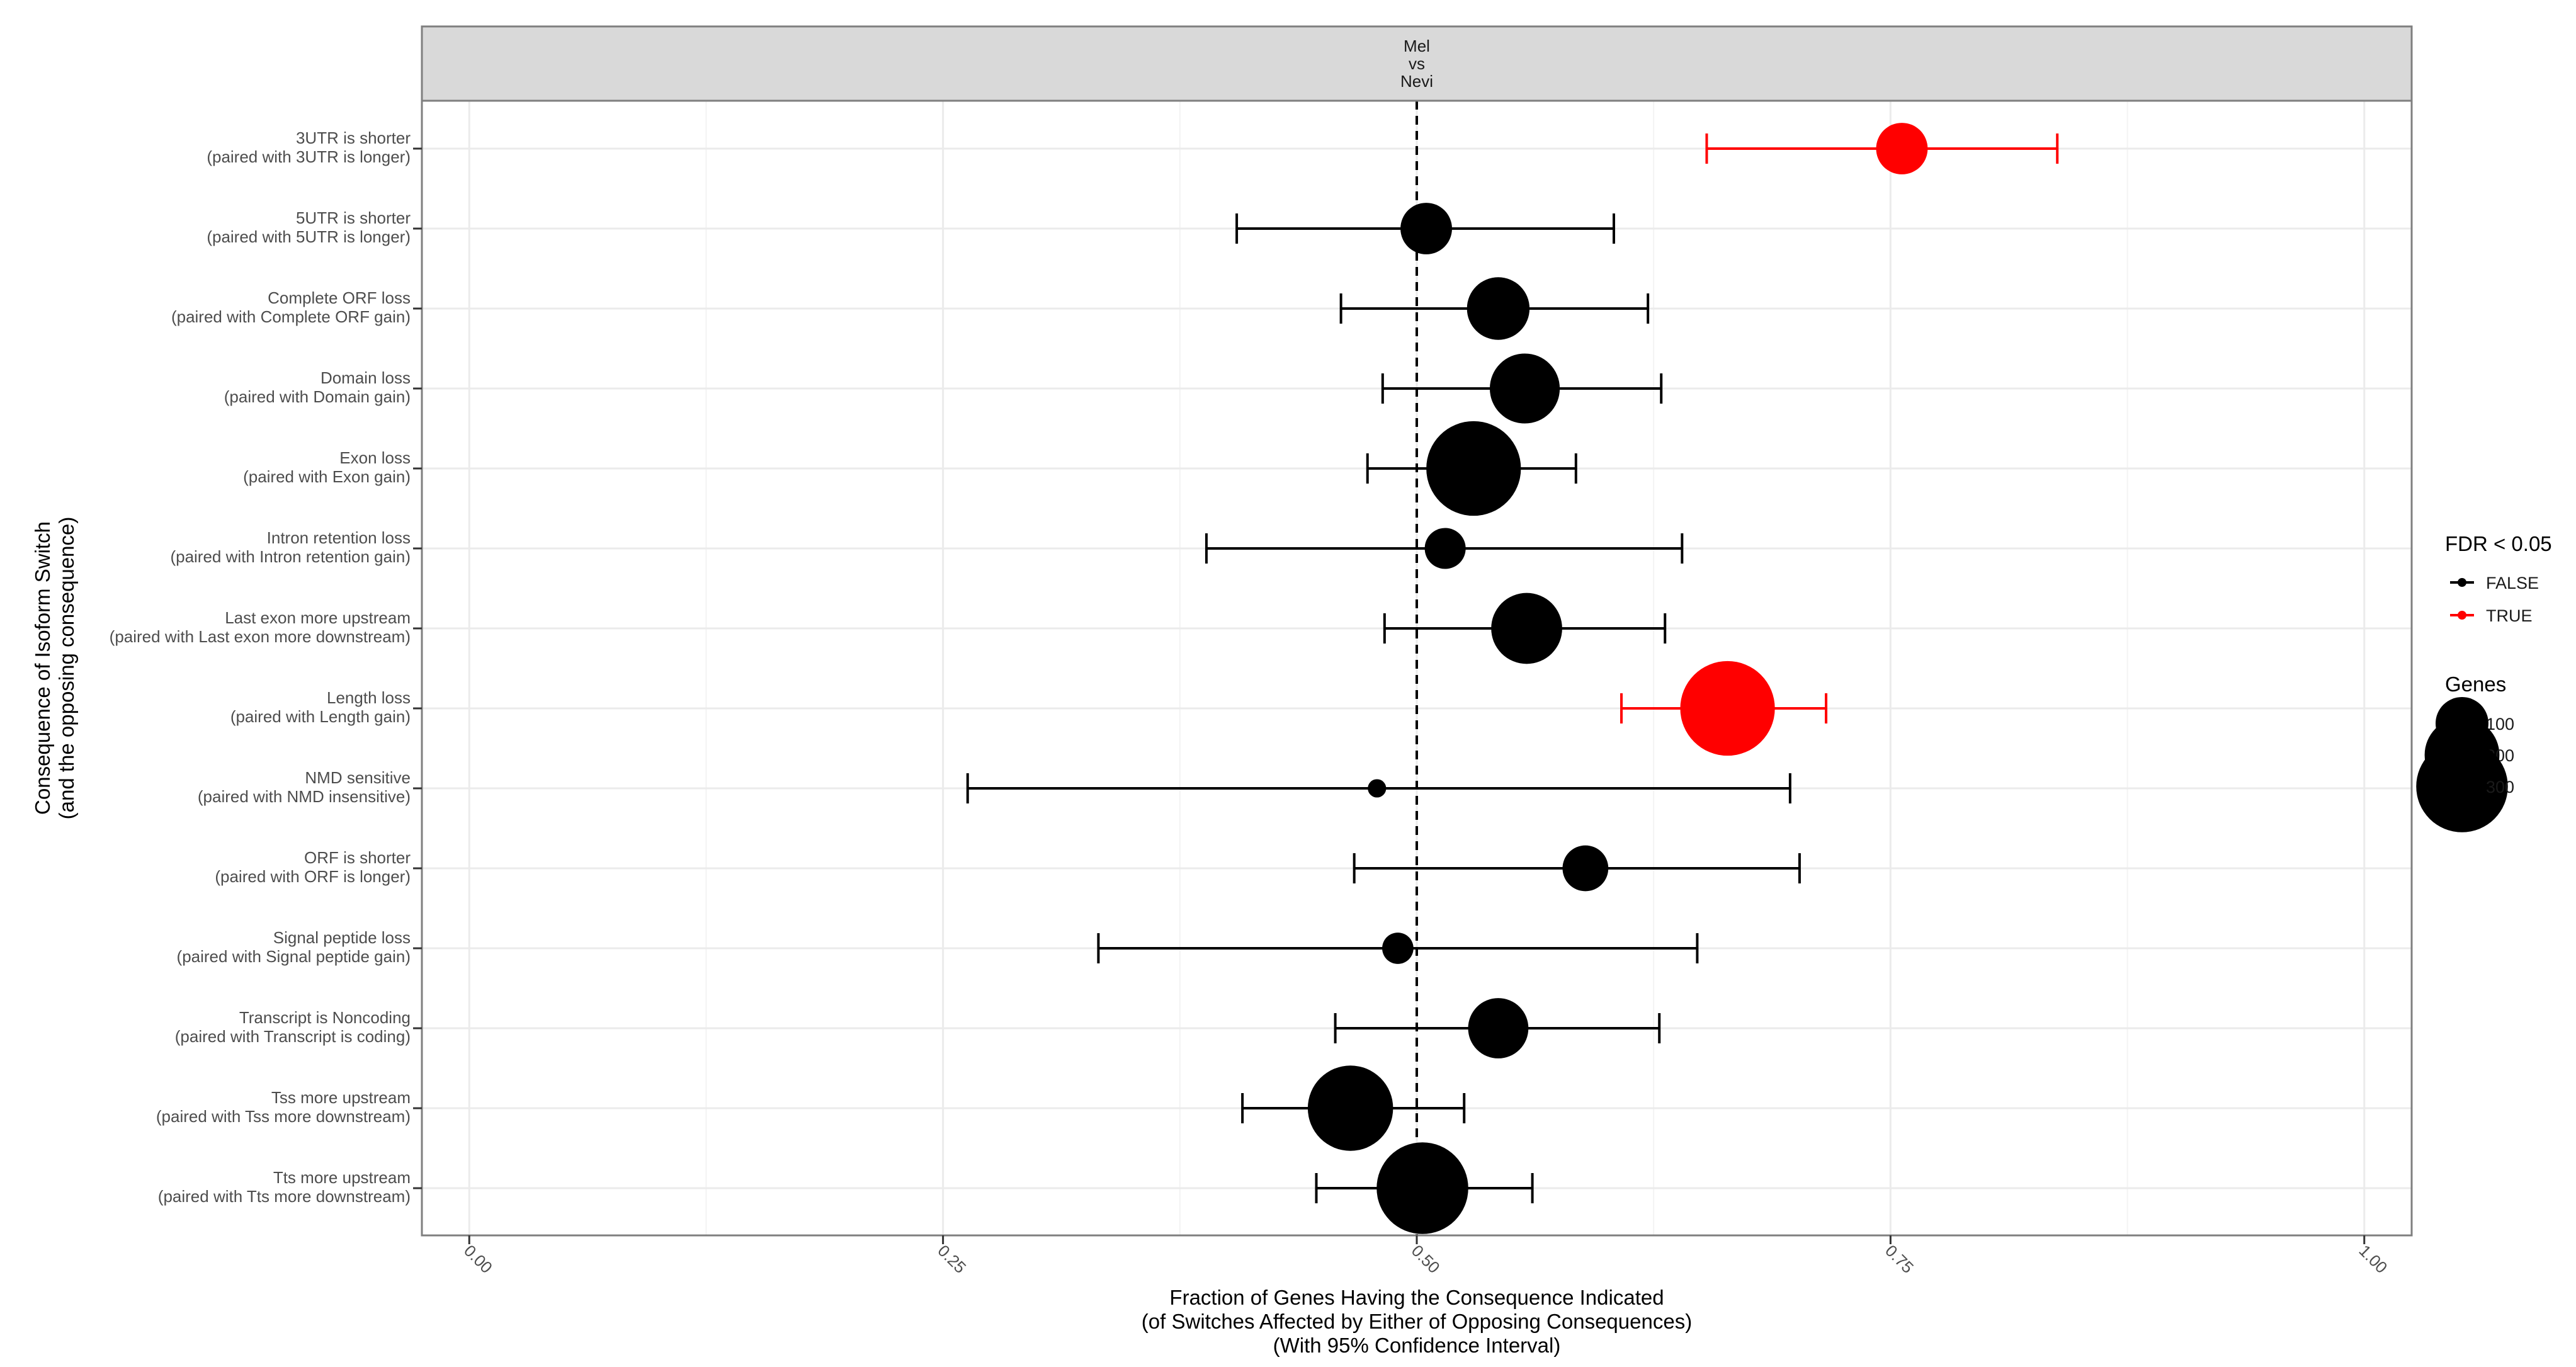 This screenshot has height=1367, width=2576. Describe the element at coordinates (353, 217) in the screenshot. I see `y-tick-label: 5UTR is shorter` at that location.